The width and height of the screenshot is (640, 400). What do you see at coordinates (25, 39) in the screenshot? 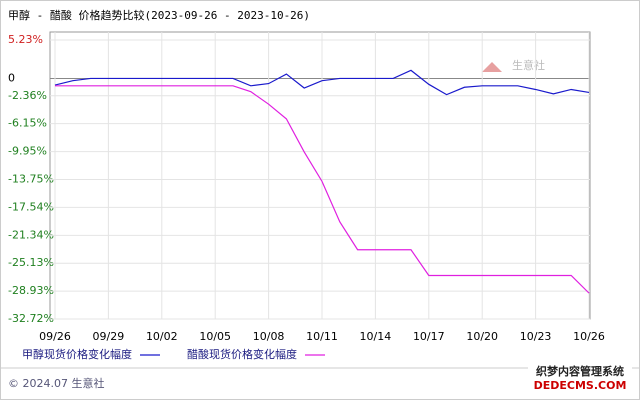
I see `y-tick-label: 5.23%` at bounding box center [25, 39].